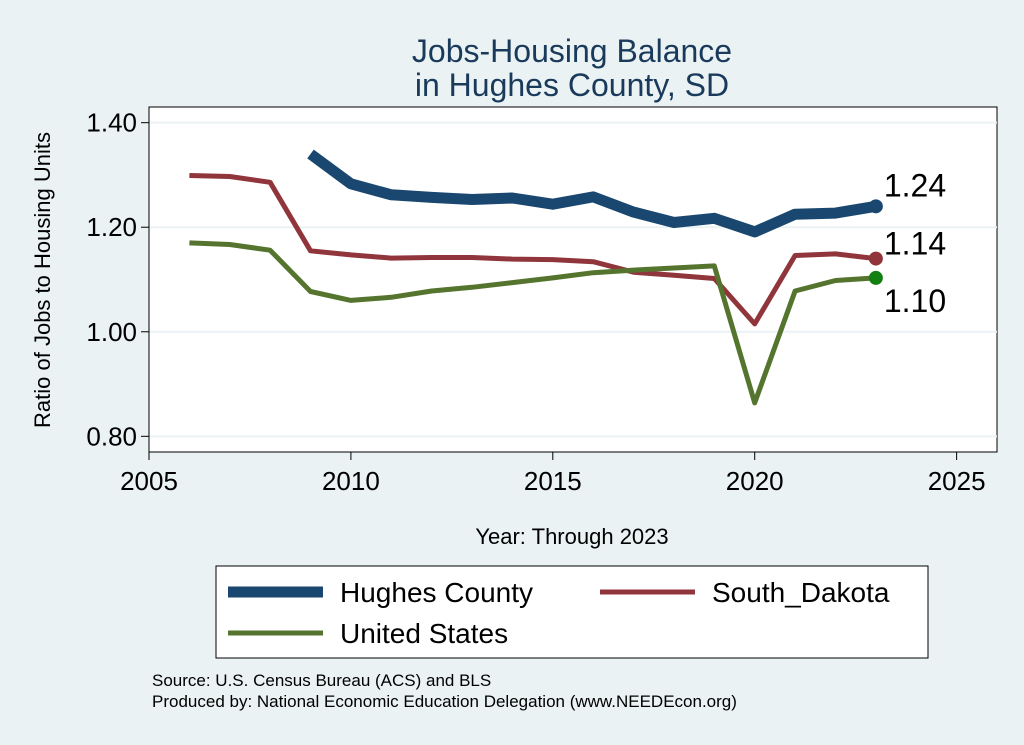 The height and width of the screenshot is (745, 1024). I want to click on series-line-south-dakota, so click(533, 250).